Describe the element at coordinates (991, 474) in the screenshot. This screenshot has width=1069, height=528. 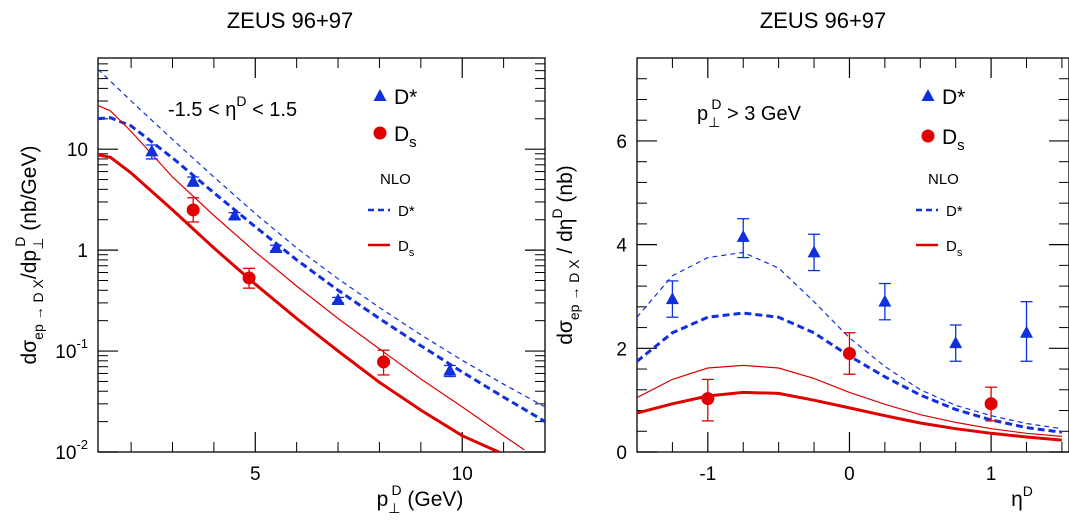
I see `x-tick-label: 1` at that location.